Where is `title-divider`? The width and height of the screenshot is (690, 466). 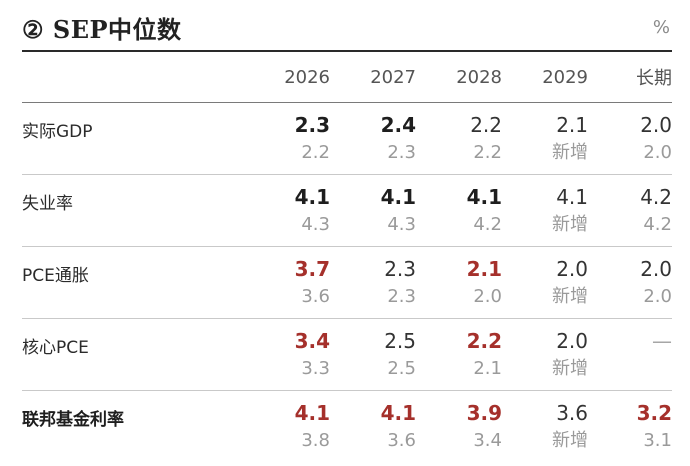 title-divider is located at coordinates (347, 51).